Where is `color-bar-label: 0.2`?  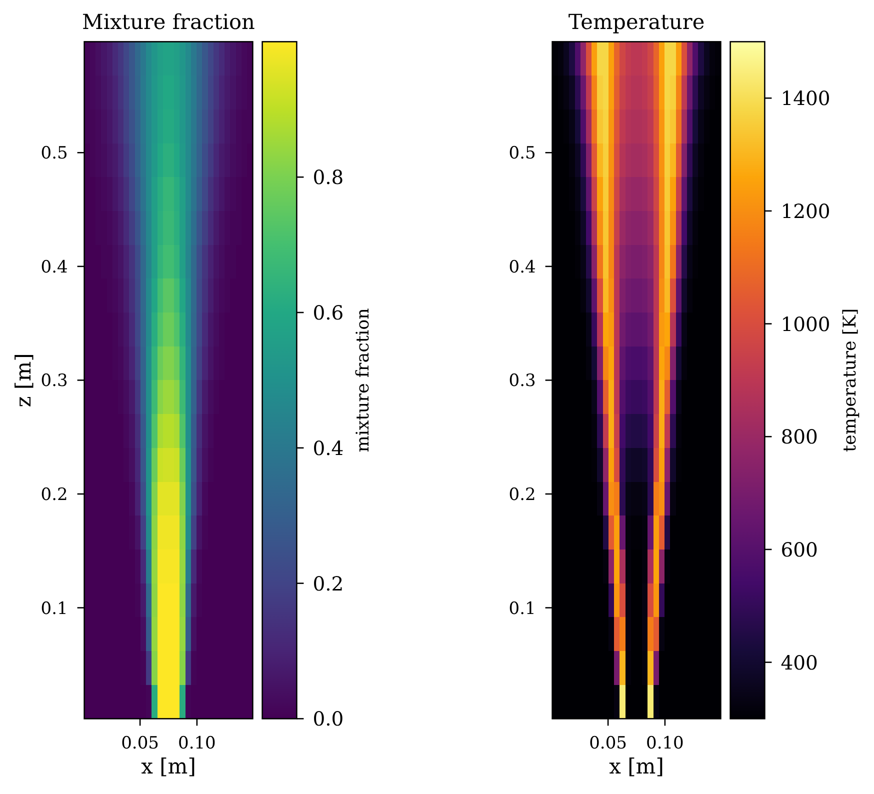 color-bar-label: 0.2 is located at coordinates (328, 584).